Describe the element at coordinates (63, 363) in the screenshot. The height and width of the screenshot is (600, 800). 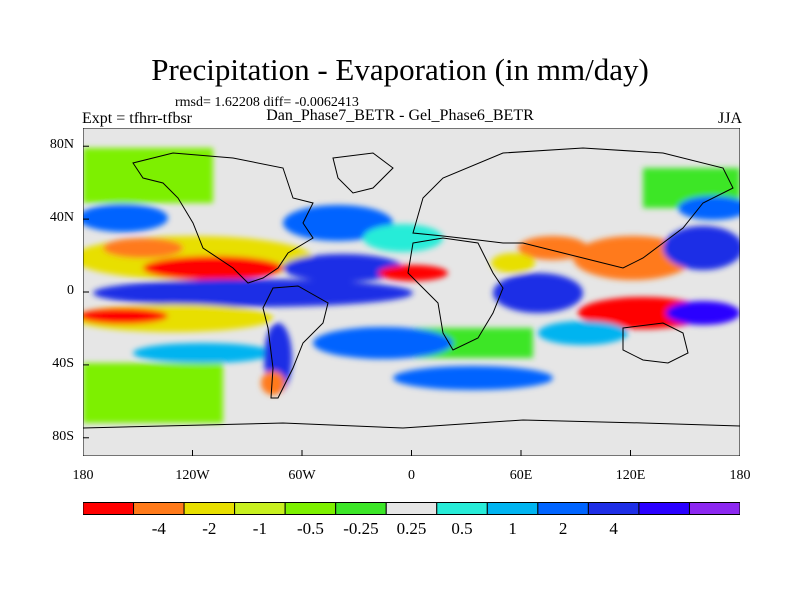
I see `y-tick-label: 40S` at that location.